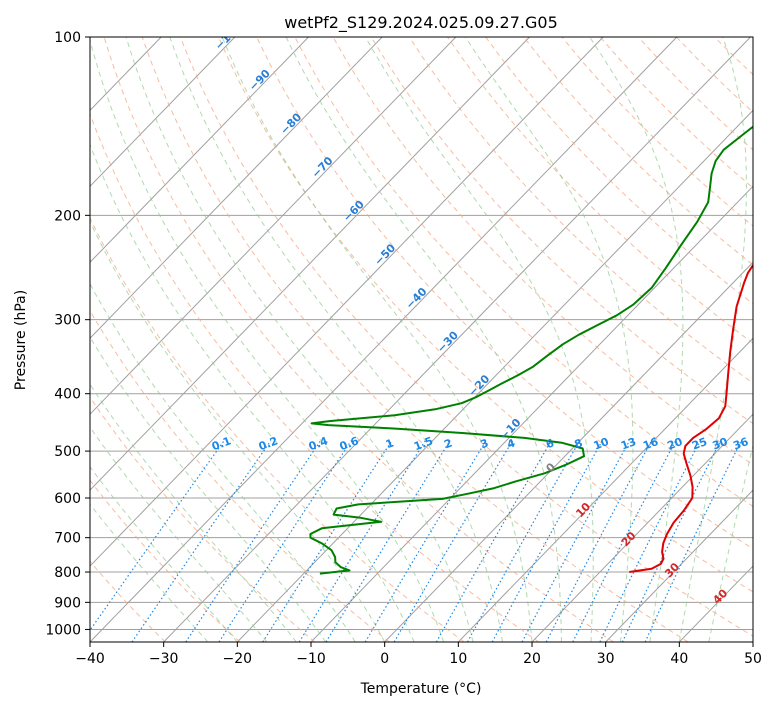 The image size is (775, 708). Describe the element at coordinates (485, 443) in the screenshot. I see `mixing-ratio-label: 3` at that location.